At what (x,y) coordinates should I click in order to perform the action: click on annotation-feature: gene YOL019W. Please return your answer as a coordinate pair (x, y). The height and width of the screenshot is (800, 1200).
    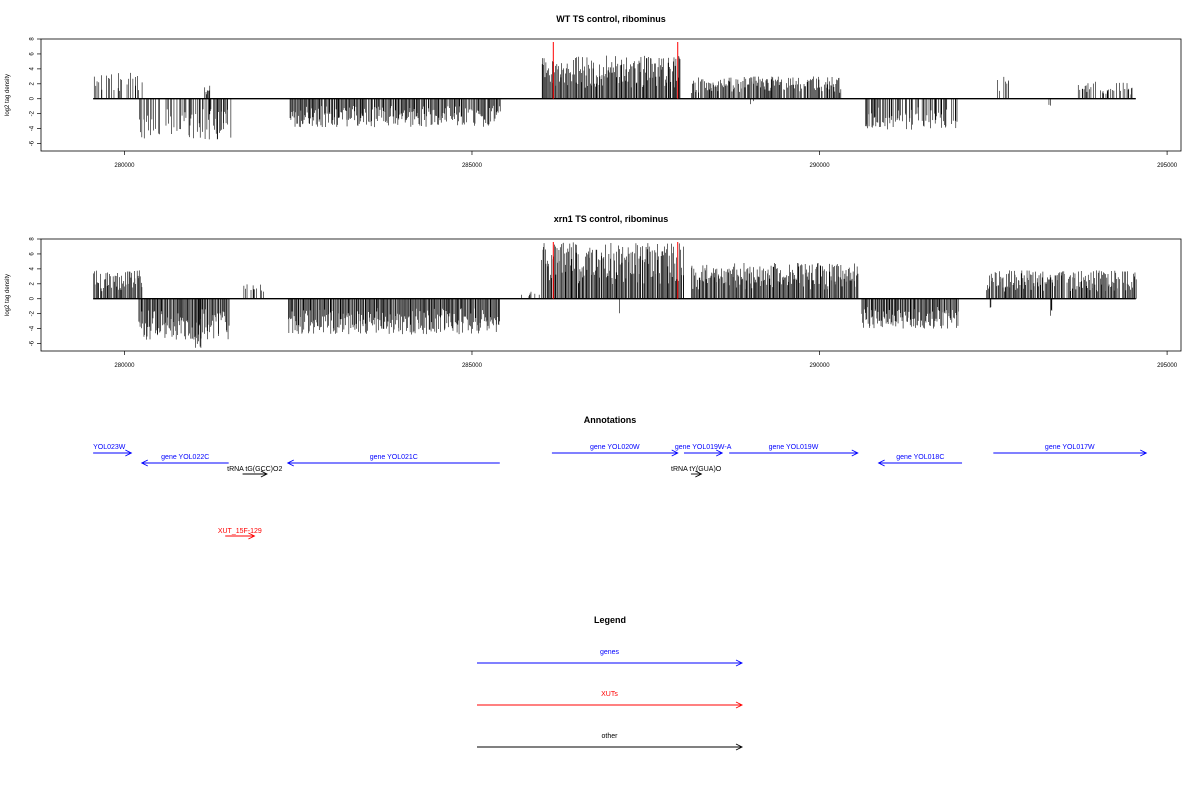
    Looking at the image, I should click on (794, 450).